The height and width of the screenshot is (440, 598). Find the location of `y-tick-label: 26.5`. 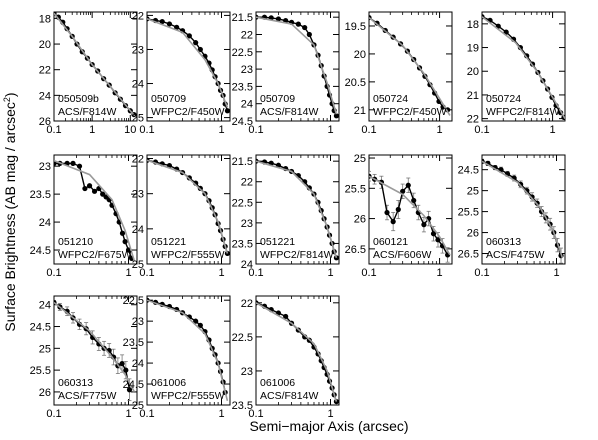

y-tick-label: 26.5 is located at coordinates (355, 250).